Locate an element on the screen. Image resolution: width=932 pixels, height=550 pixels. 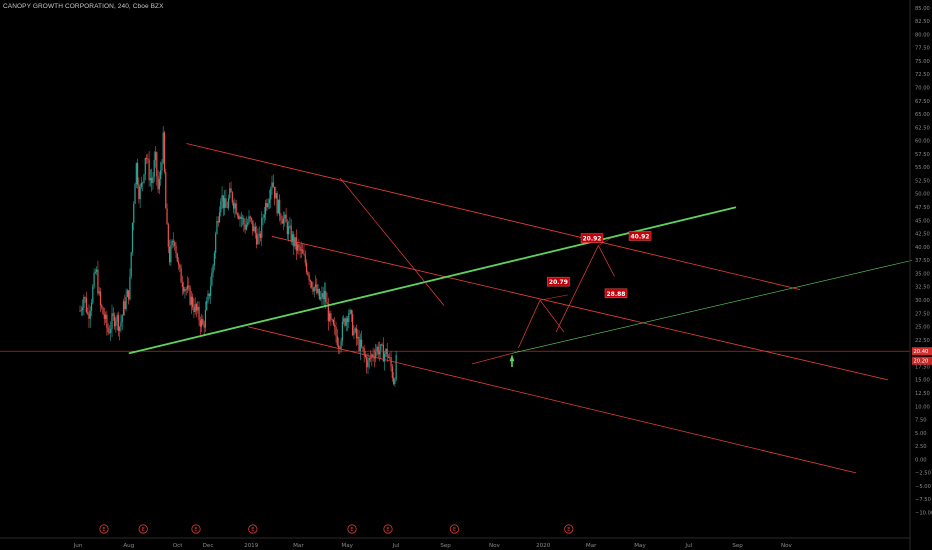
y-tick-label: 30.00 is located at coordinates (922, 301).